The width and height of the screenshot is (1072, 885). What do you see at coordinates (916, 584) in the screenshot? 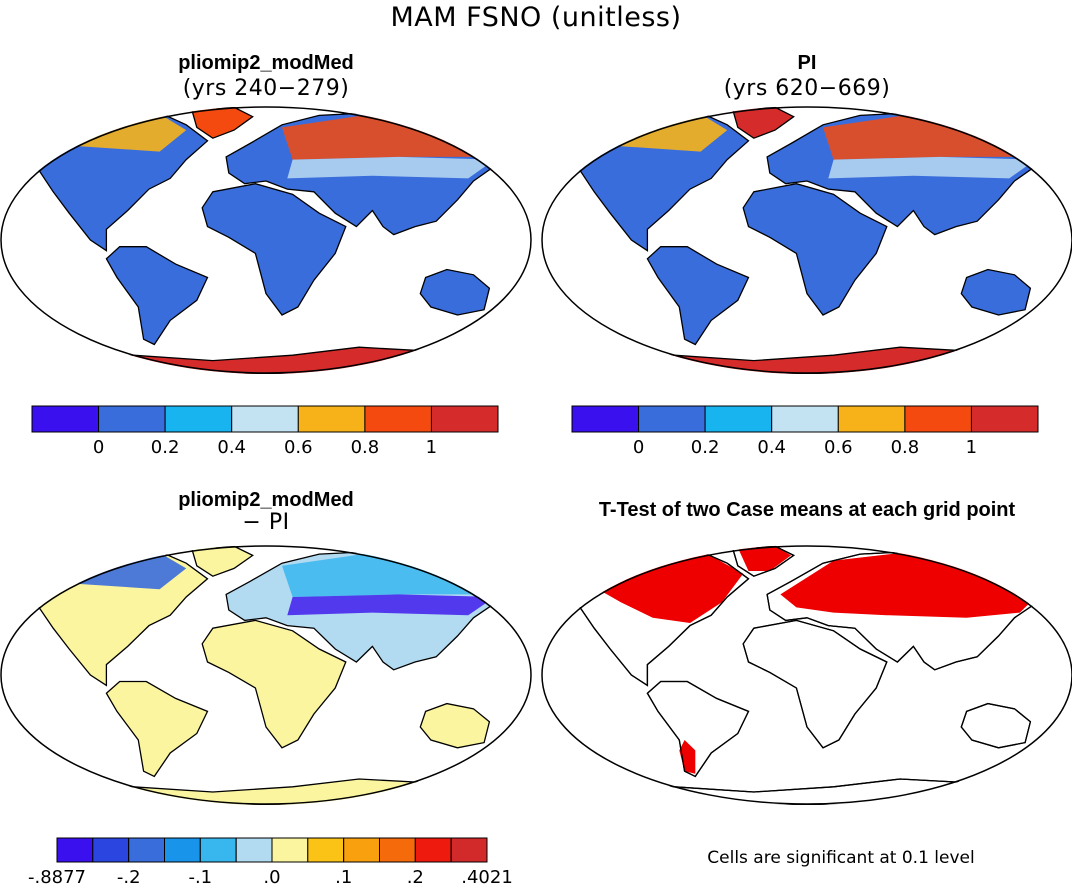
I see `map-4-sig-eurasia` at bounding box center [916, 584].